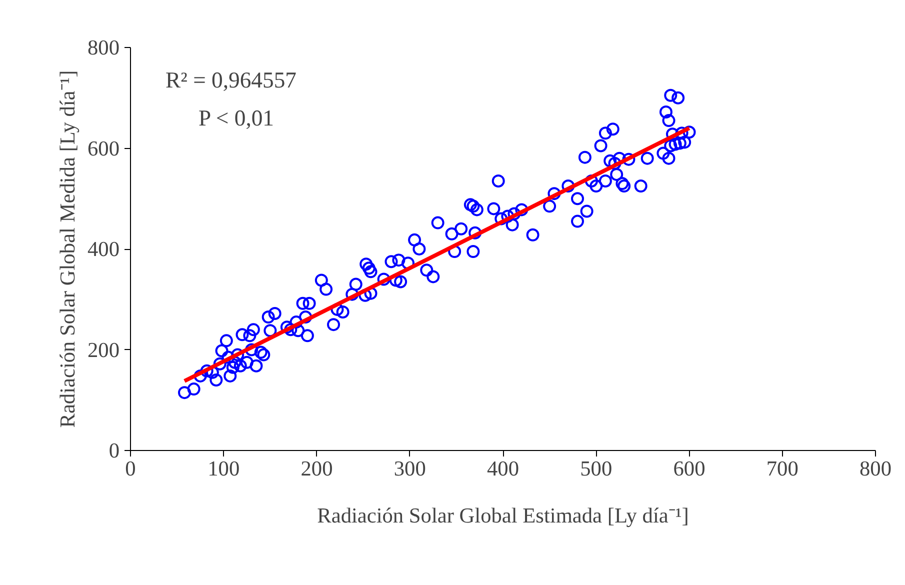  Describe the element at coordinates (503, 468) in the screenshot. I see `x-tick-label: 400` at that location.